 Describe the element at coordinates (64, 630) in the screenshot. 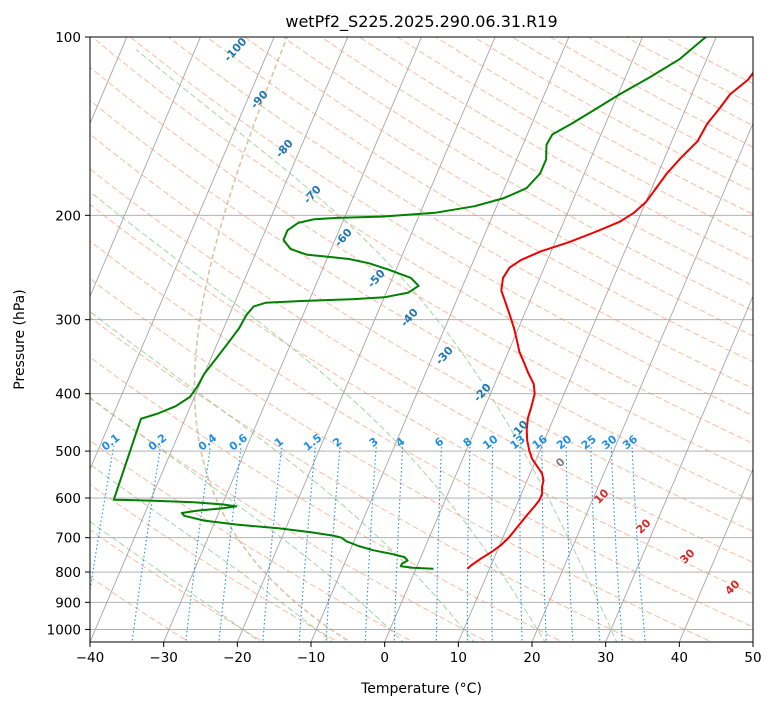

I see `y-tick-label: 1000` at that location.